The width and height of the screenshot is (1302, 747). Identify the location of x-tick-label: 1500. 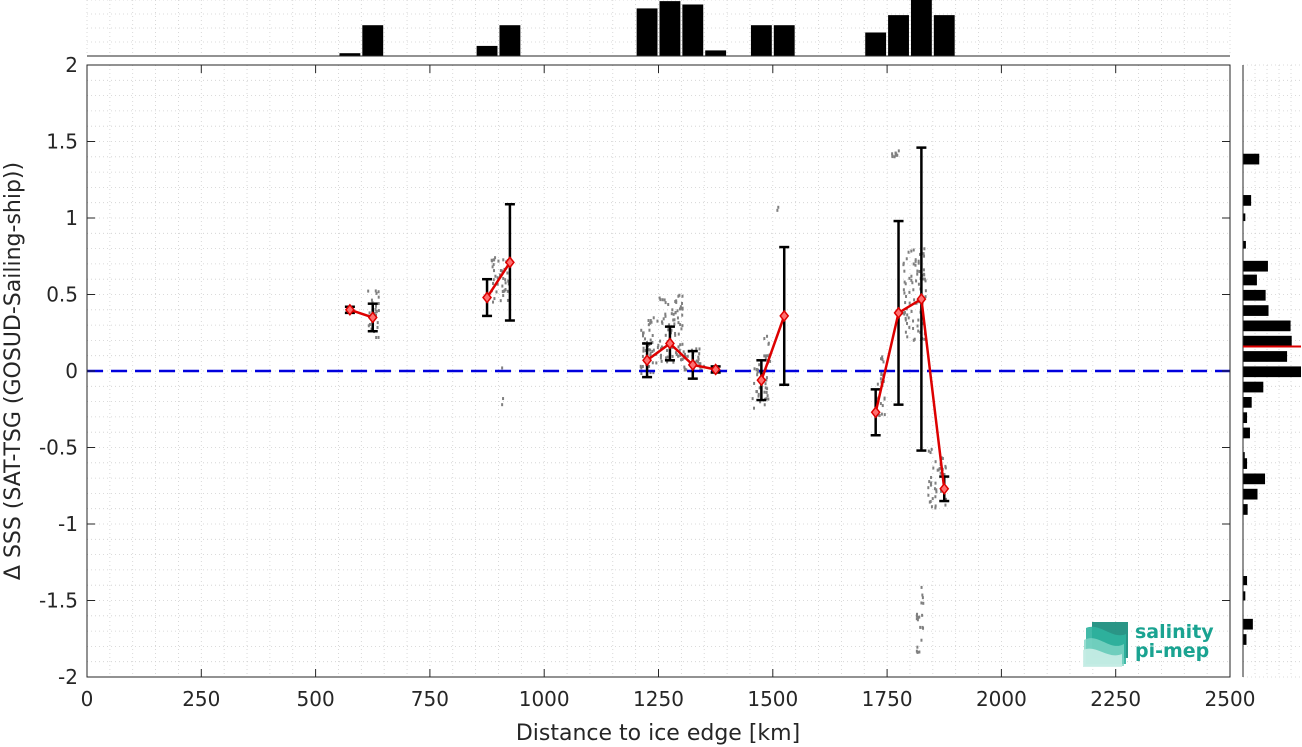
(772, 699).